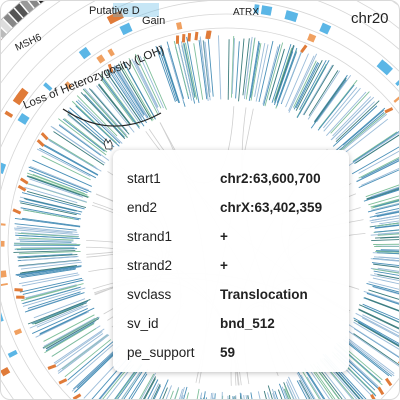 Image resolution: width=400 pixels, height=400 pixels. I want to click on putative-highlight, so click(136, 10).